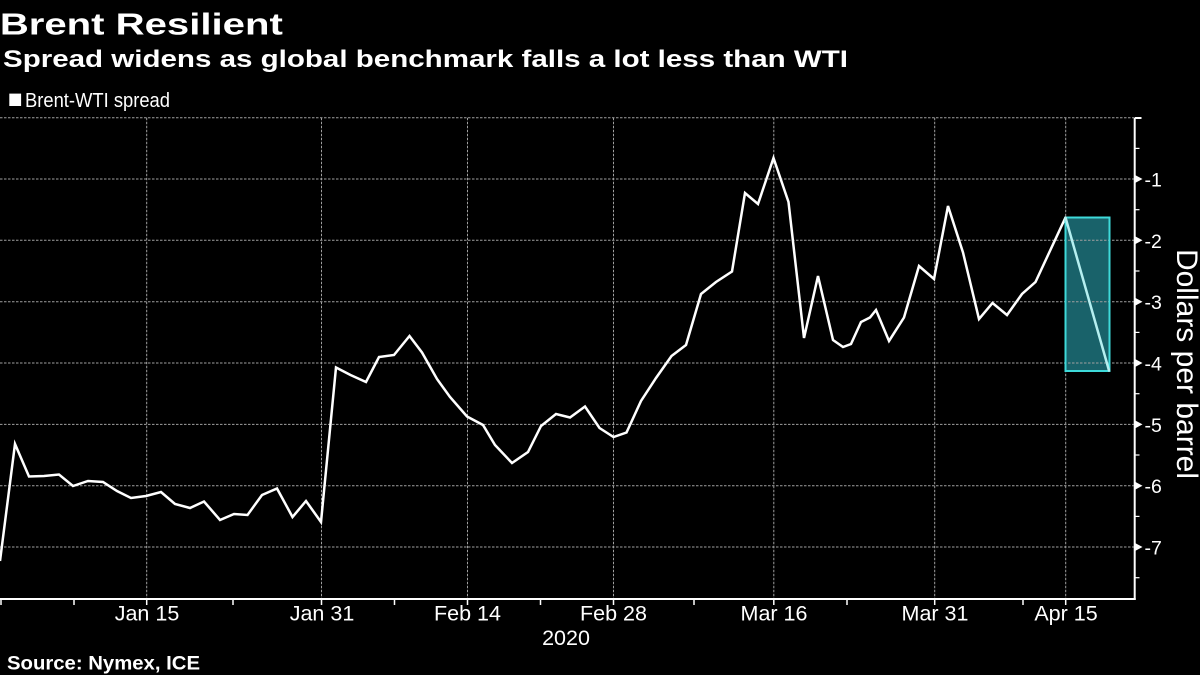  Describe the element at coordinates (935, 614) in the screenshot. I see `svg-text: Mar 31` at that location.